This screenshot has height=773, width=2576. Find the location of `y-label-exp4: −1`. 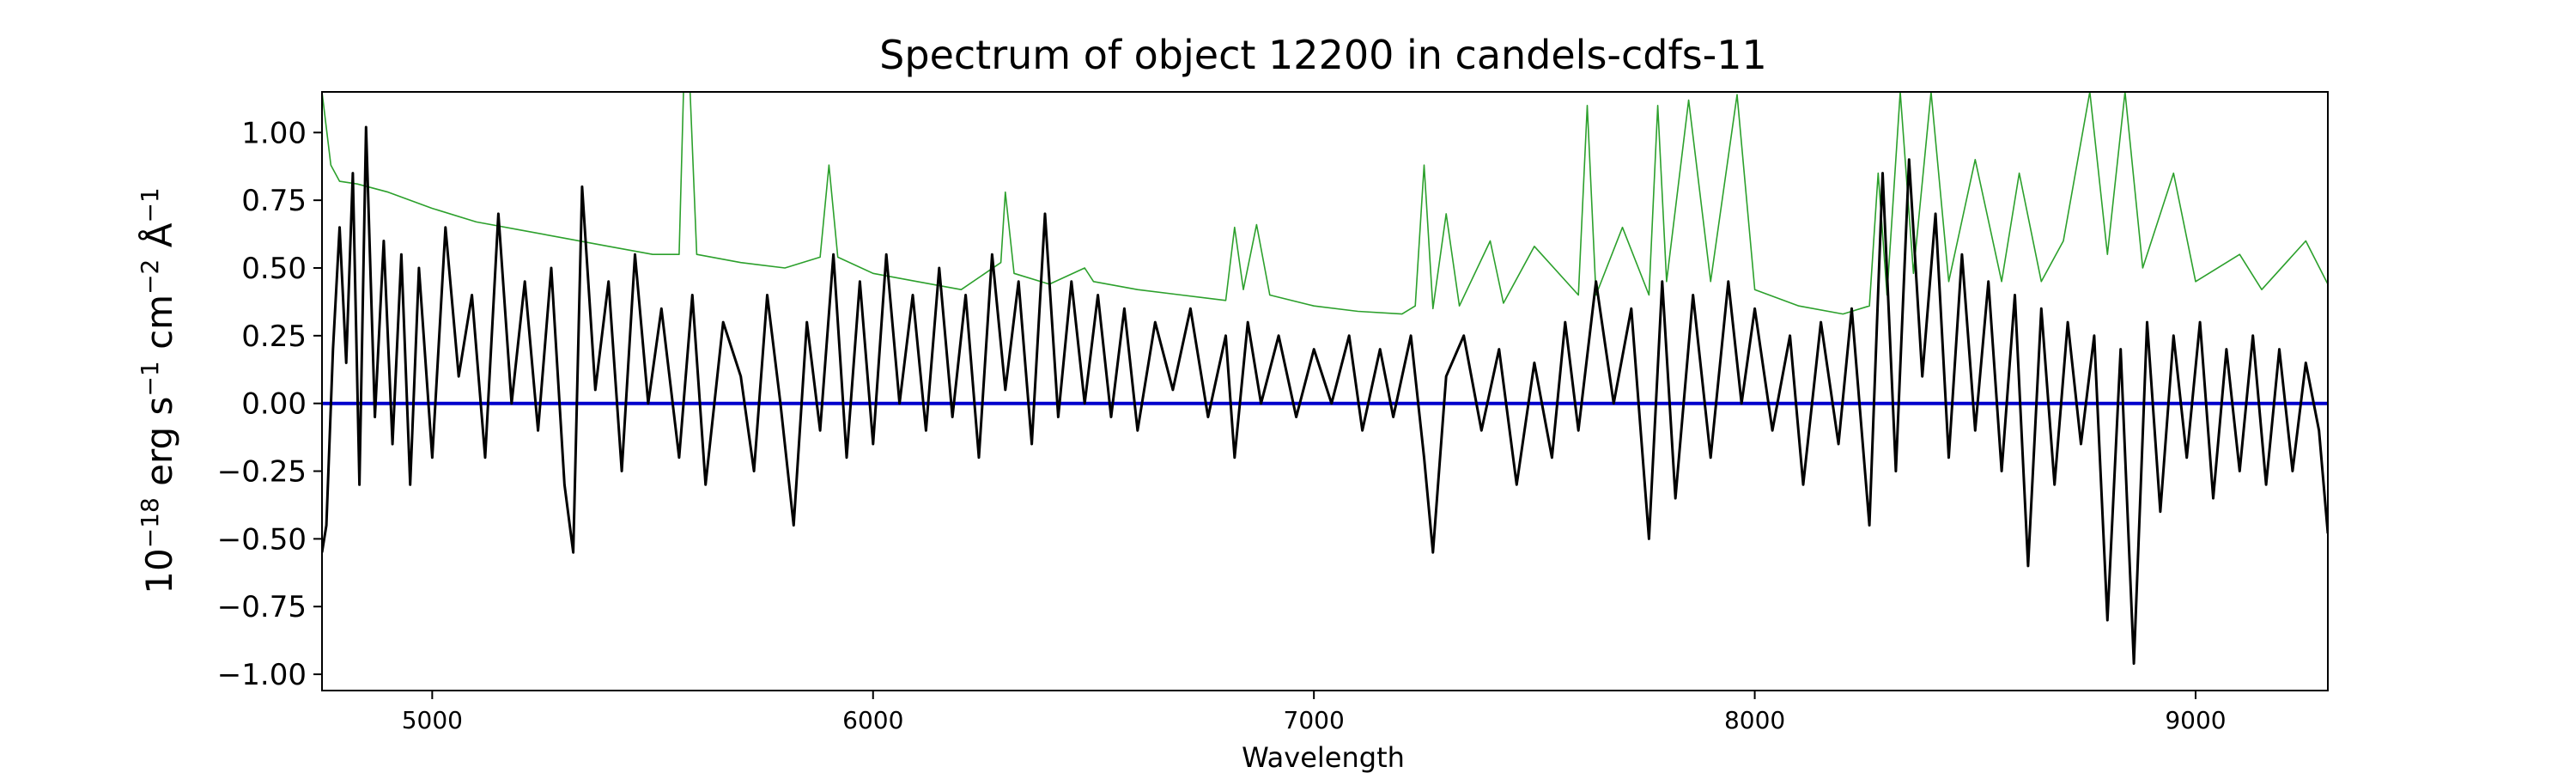

y-label-exp4: −1 is located at coordinates (150, 204).